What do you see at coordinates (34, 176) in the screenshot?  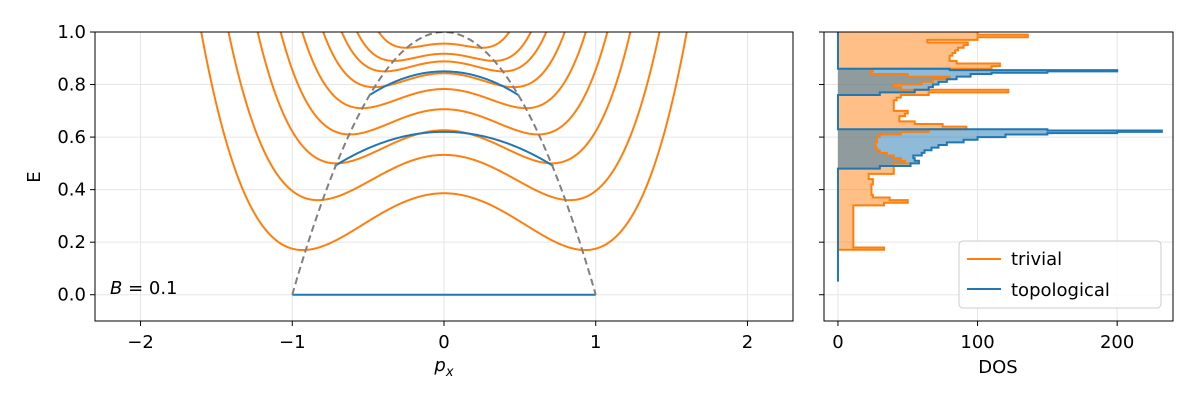 I see `y-axis-label: E` at bounding box center [34, 176].